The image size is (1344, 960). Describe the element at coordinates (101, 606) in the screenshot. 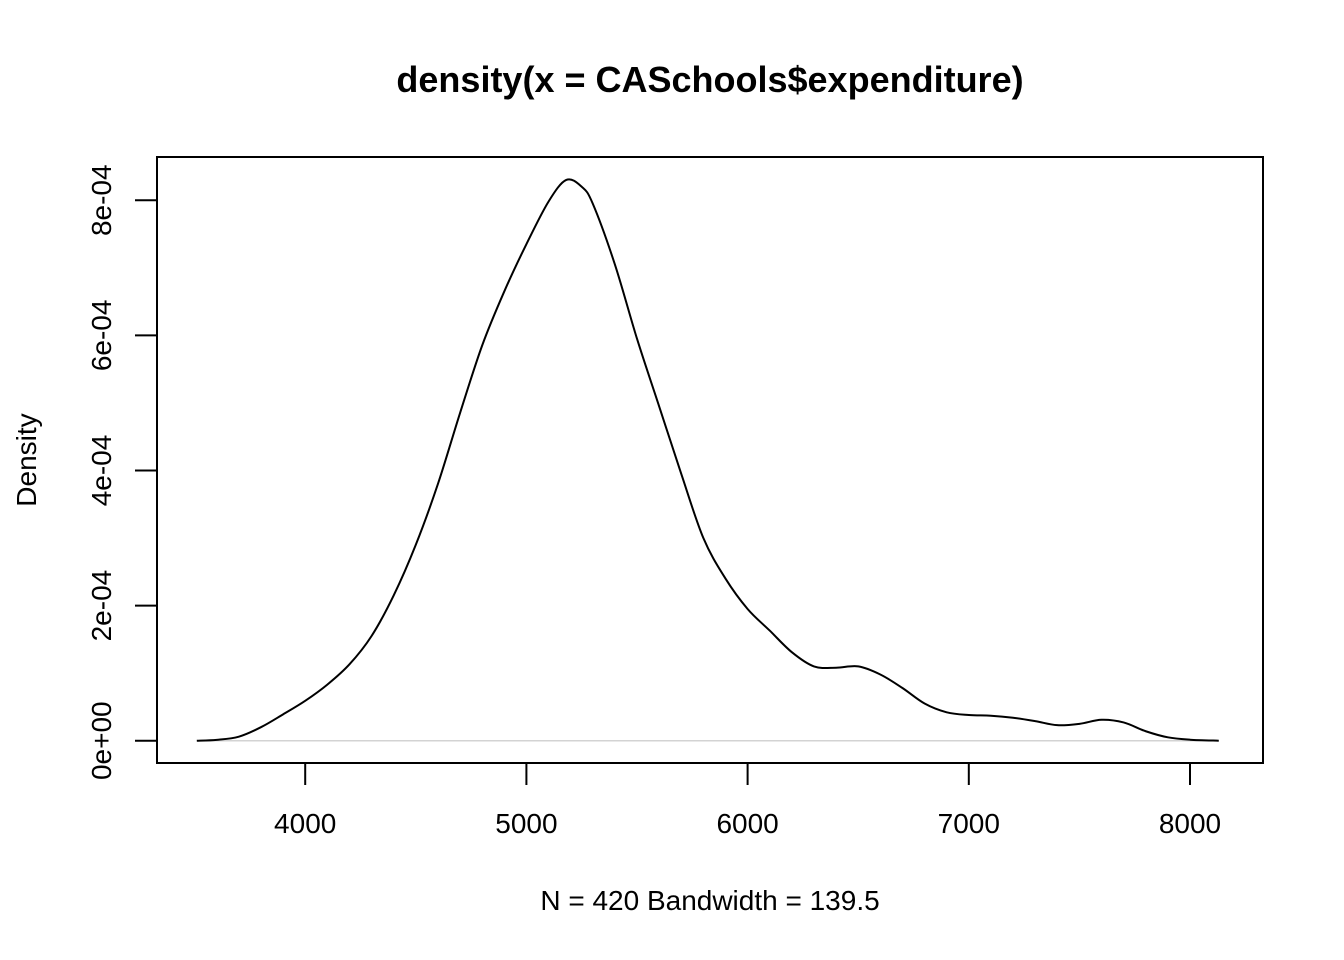

I see `y-tick-label: 2e-04` at that location.